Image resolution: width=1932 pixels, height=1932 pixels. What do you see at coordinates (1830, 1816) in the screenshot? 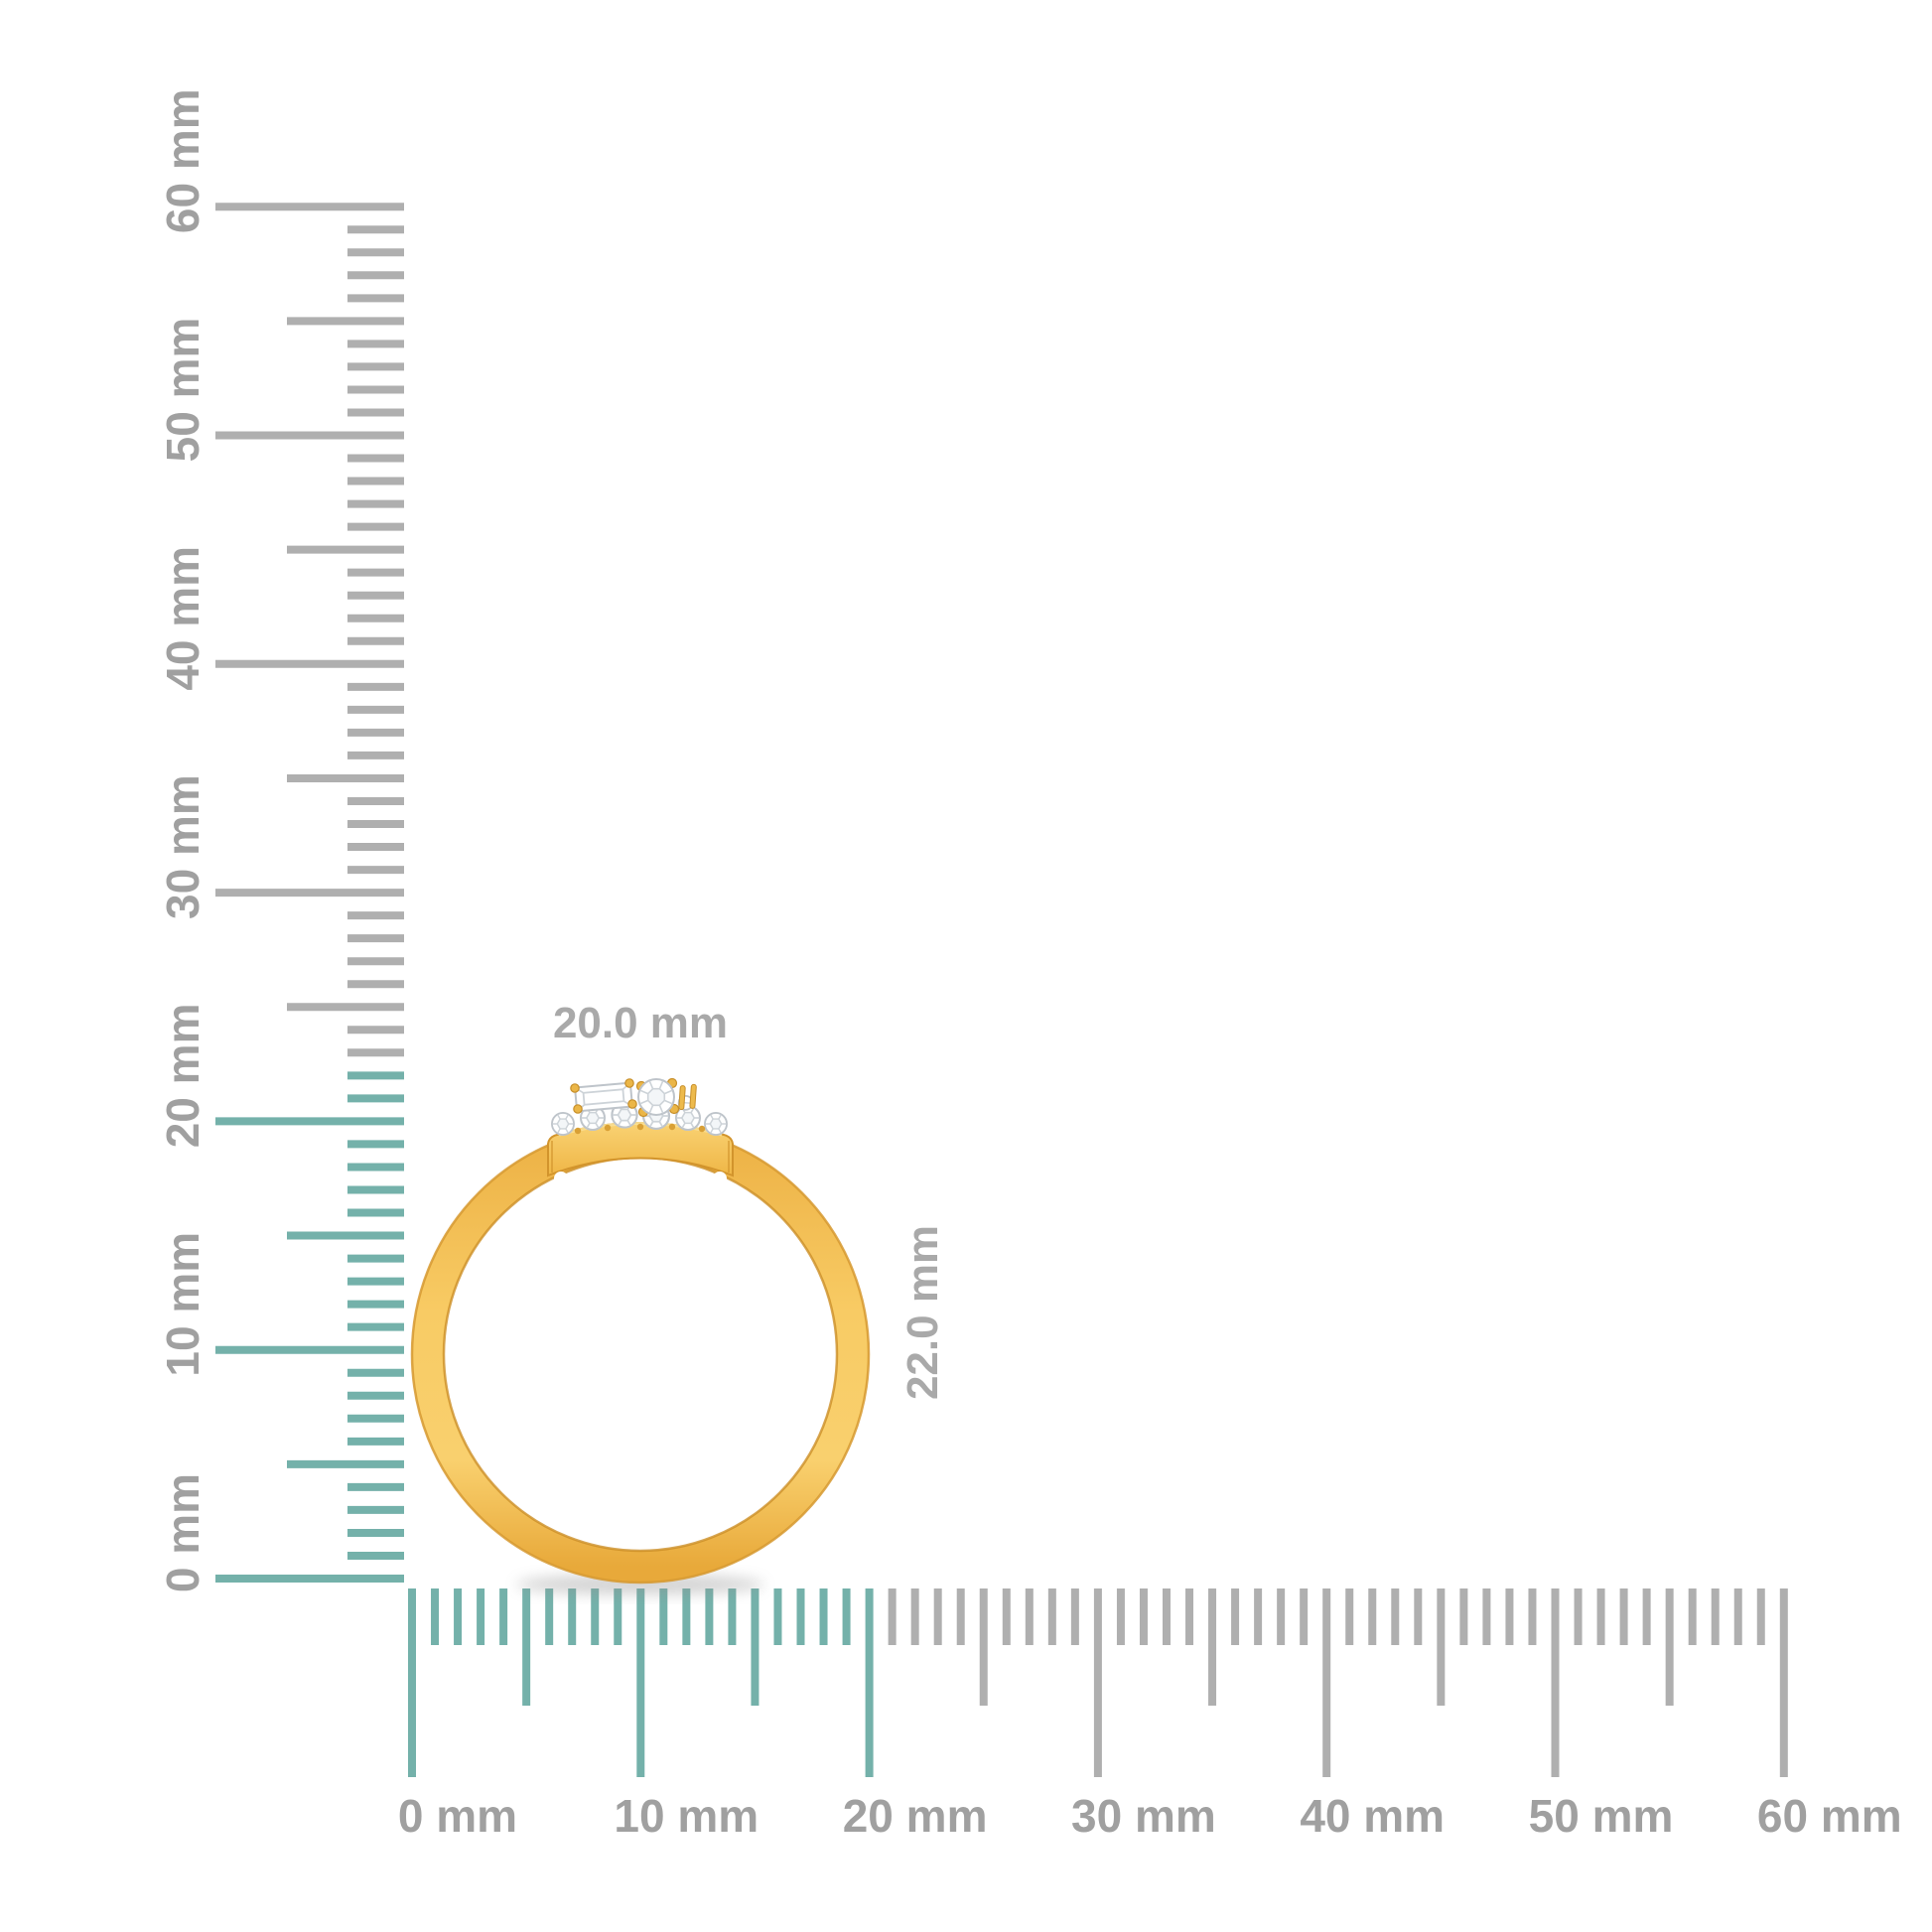
I see `h-ruler-label-60mm: 60 mm` at bounding box center [1830, 1816].